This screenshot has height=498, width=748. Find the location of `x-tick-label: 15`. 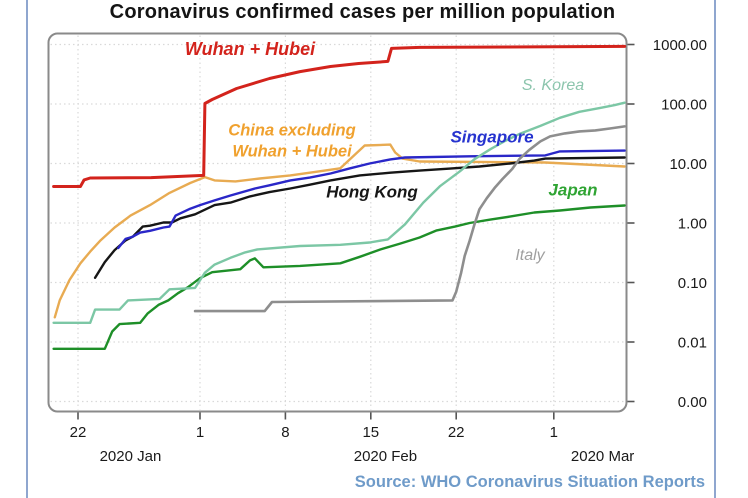

x-tick-label: 15 is located at coordinates (370, 432).